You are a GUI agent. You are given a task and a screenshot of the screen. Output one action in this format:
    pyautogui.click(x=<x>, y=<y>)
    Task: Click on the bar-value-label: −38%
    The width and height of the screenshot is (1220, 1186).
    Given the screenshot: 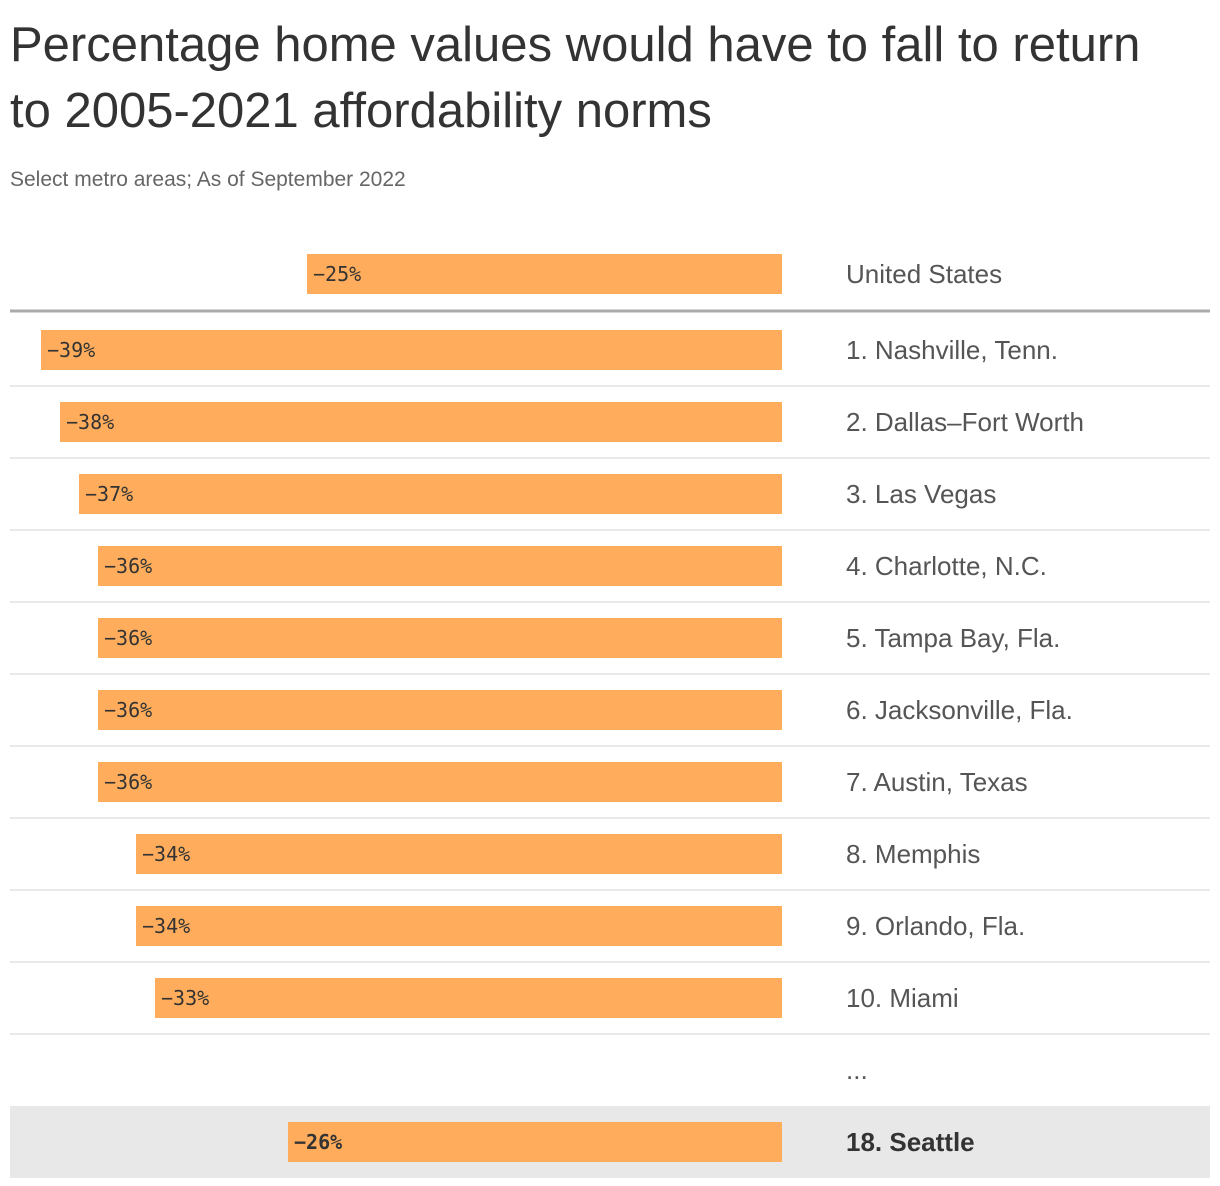 What is the action you would take?
    pyautogui.click(x=90, y=422)
    